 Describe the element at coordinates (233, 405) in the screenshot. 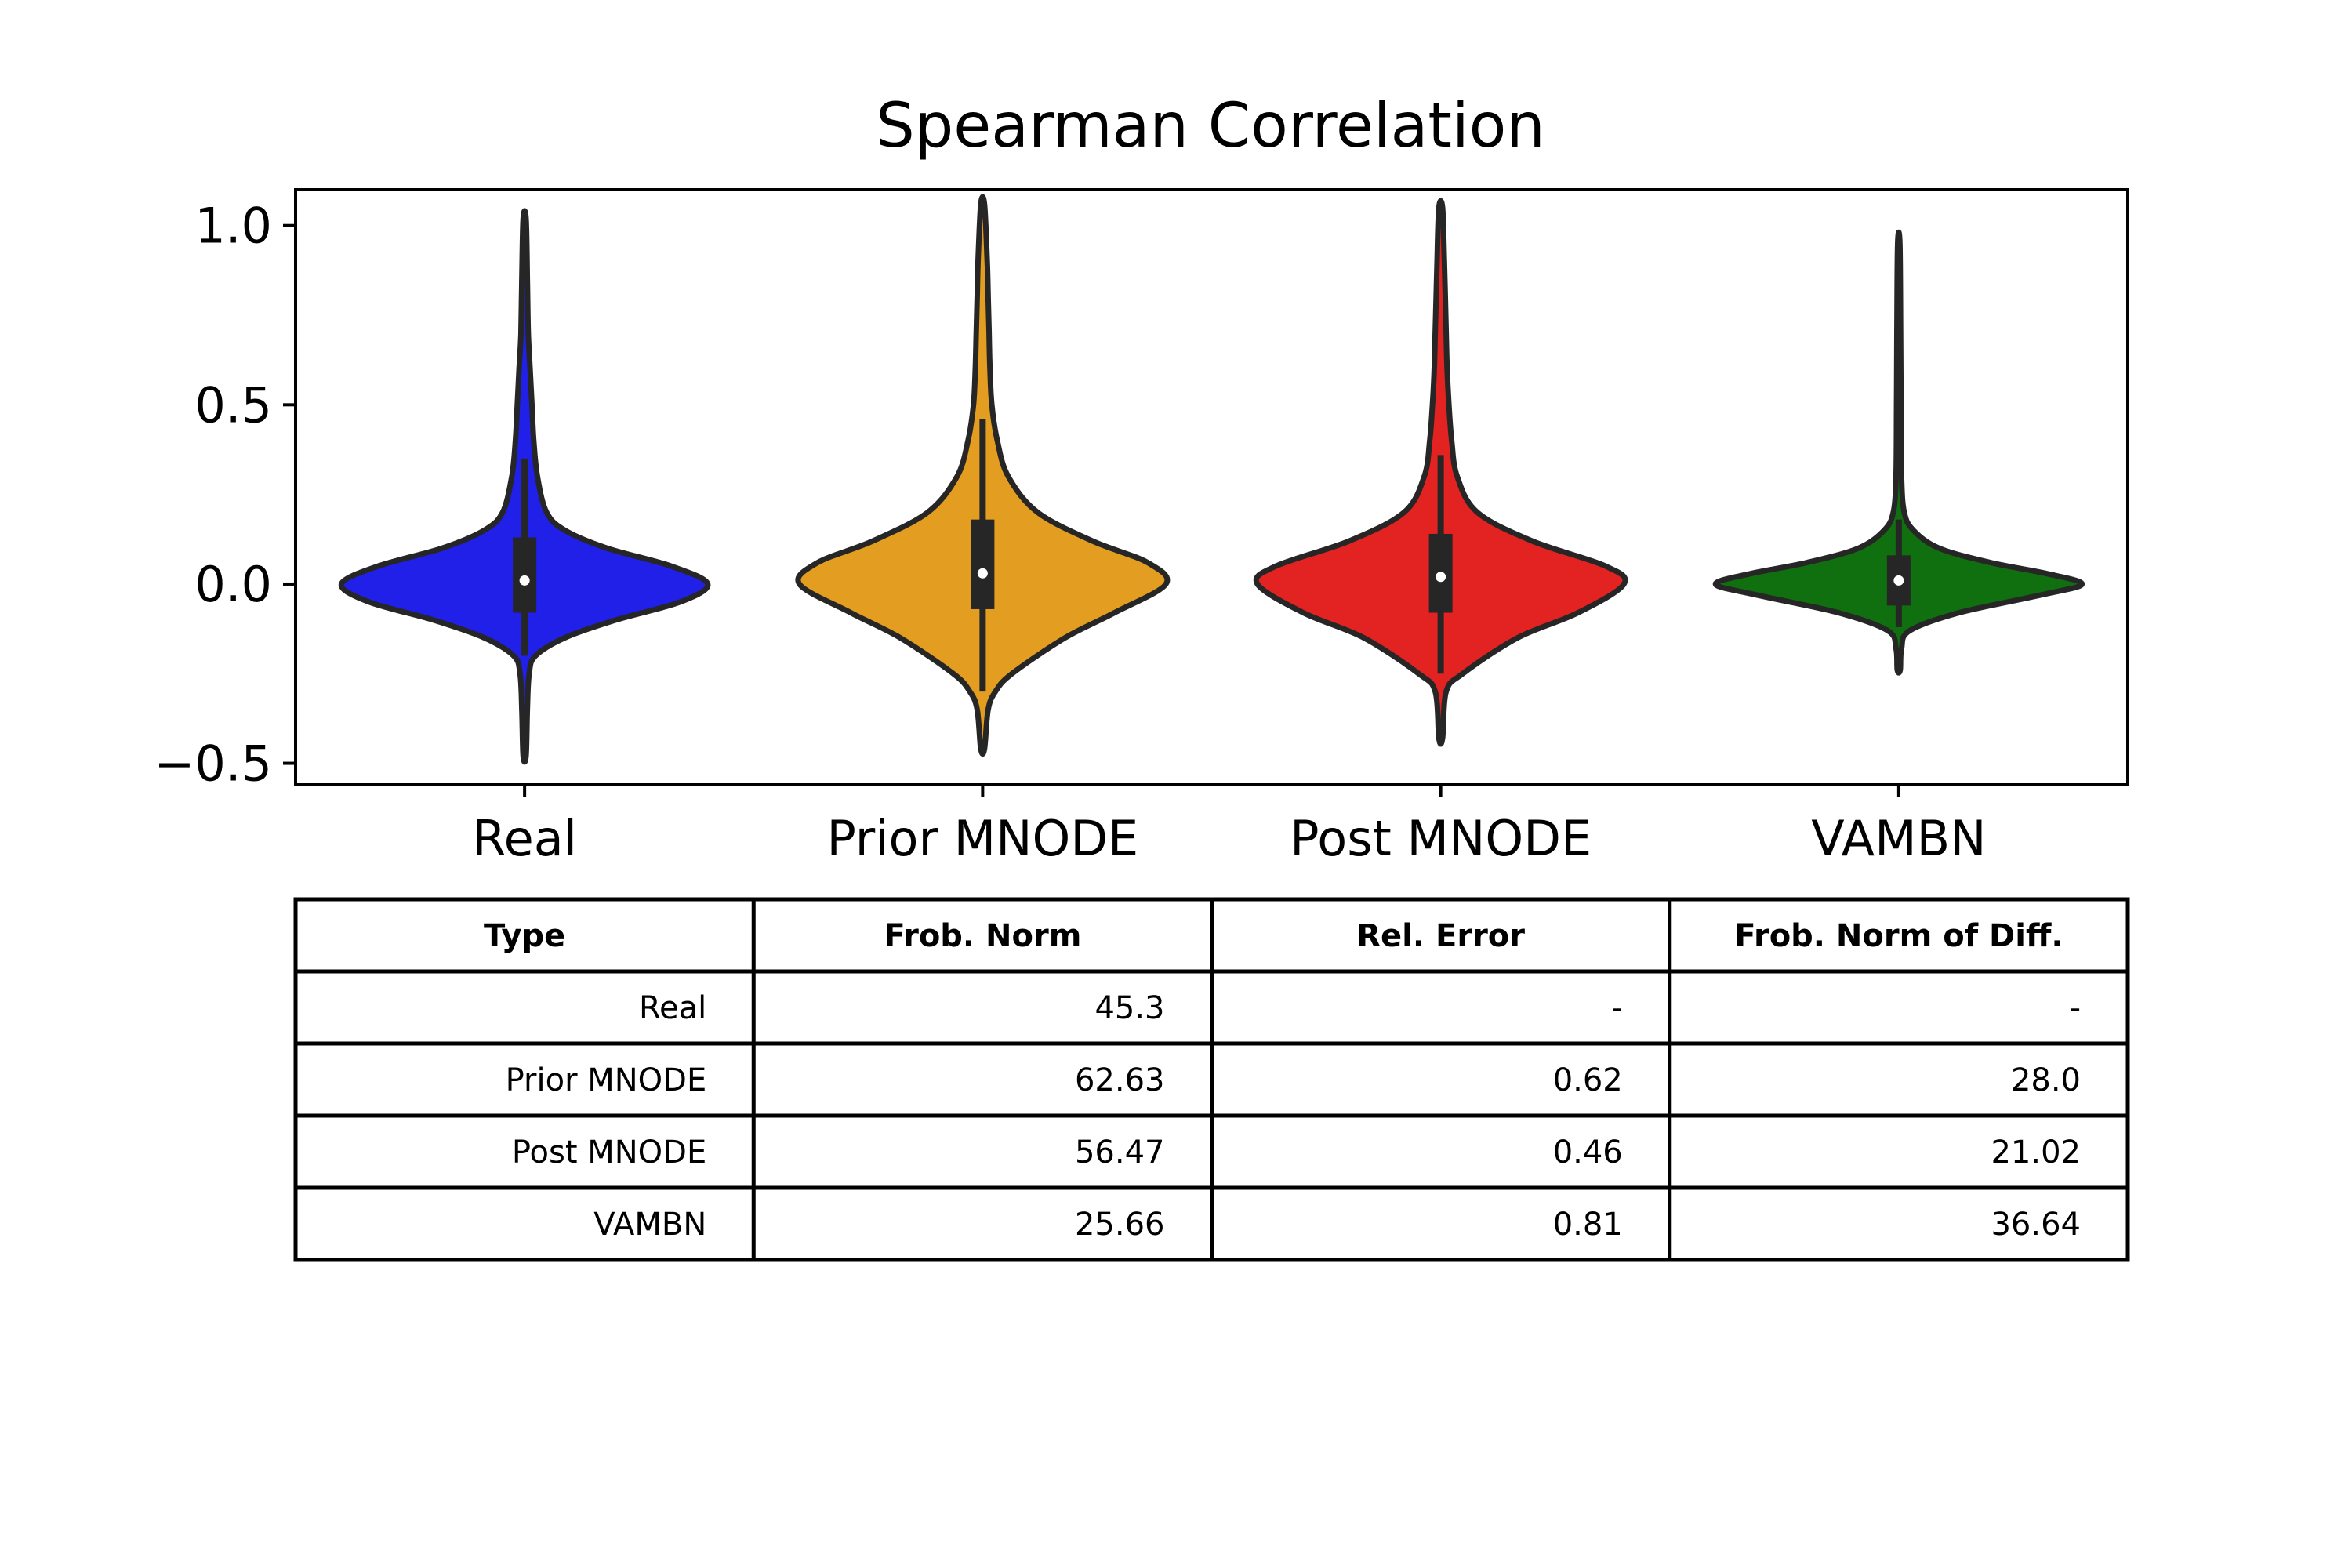

I see `y-tick-label: 0.5` at that location.